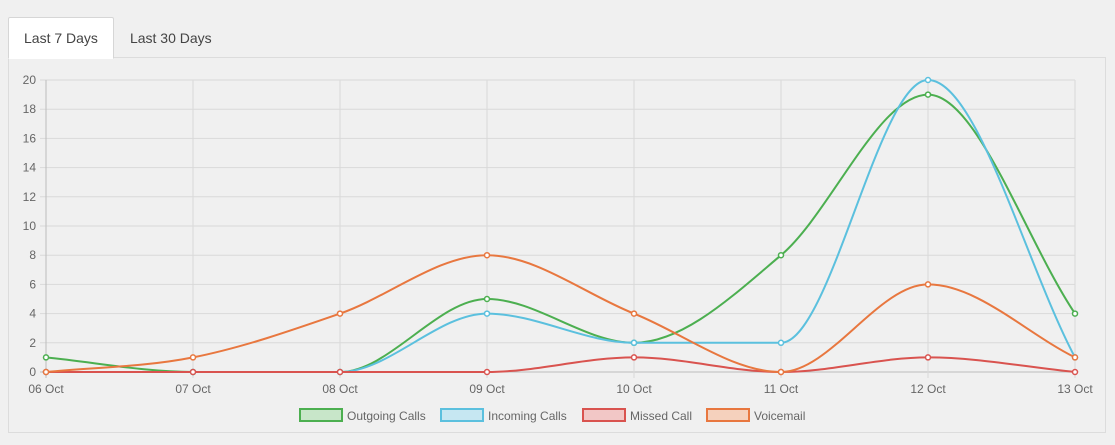 The image size is (1115, 445). What do you see at coordinates (61, 38) in the screenshot?
I see `tab-last-7-days: Last 7 Days` at bounding box center [61, 38].